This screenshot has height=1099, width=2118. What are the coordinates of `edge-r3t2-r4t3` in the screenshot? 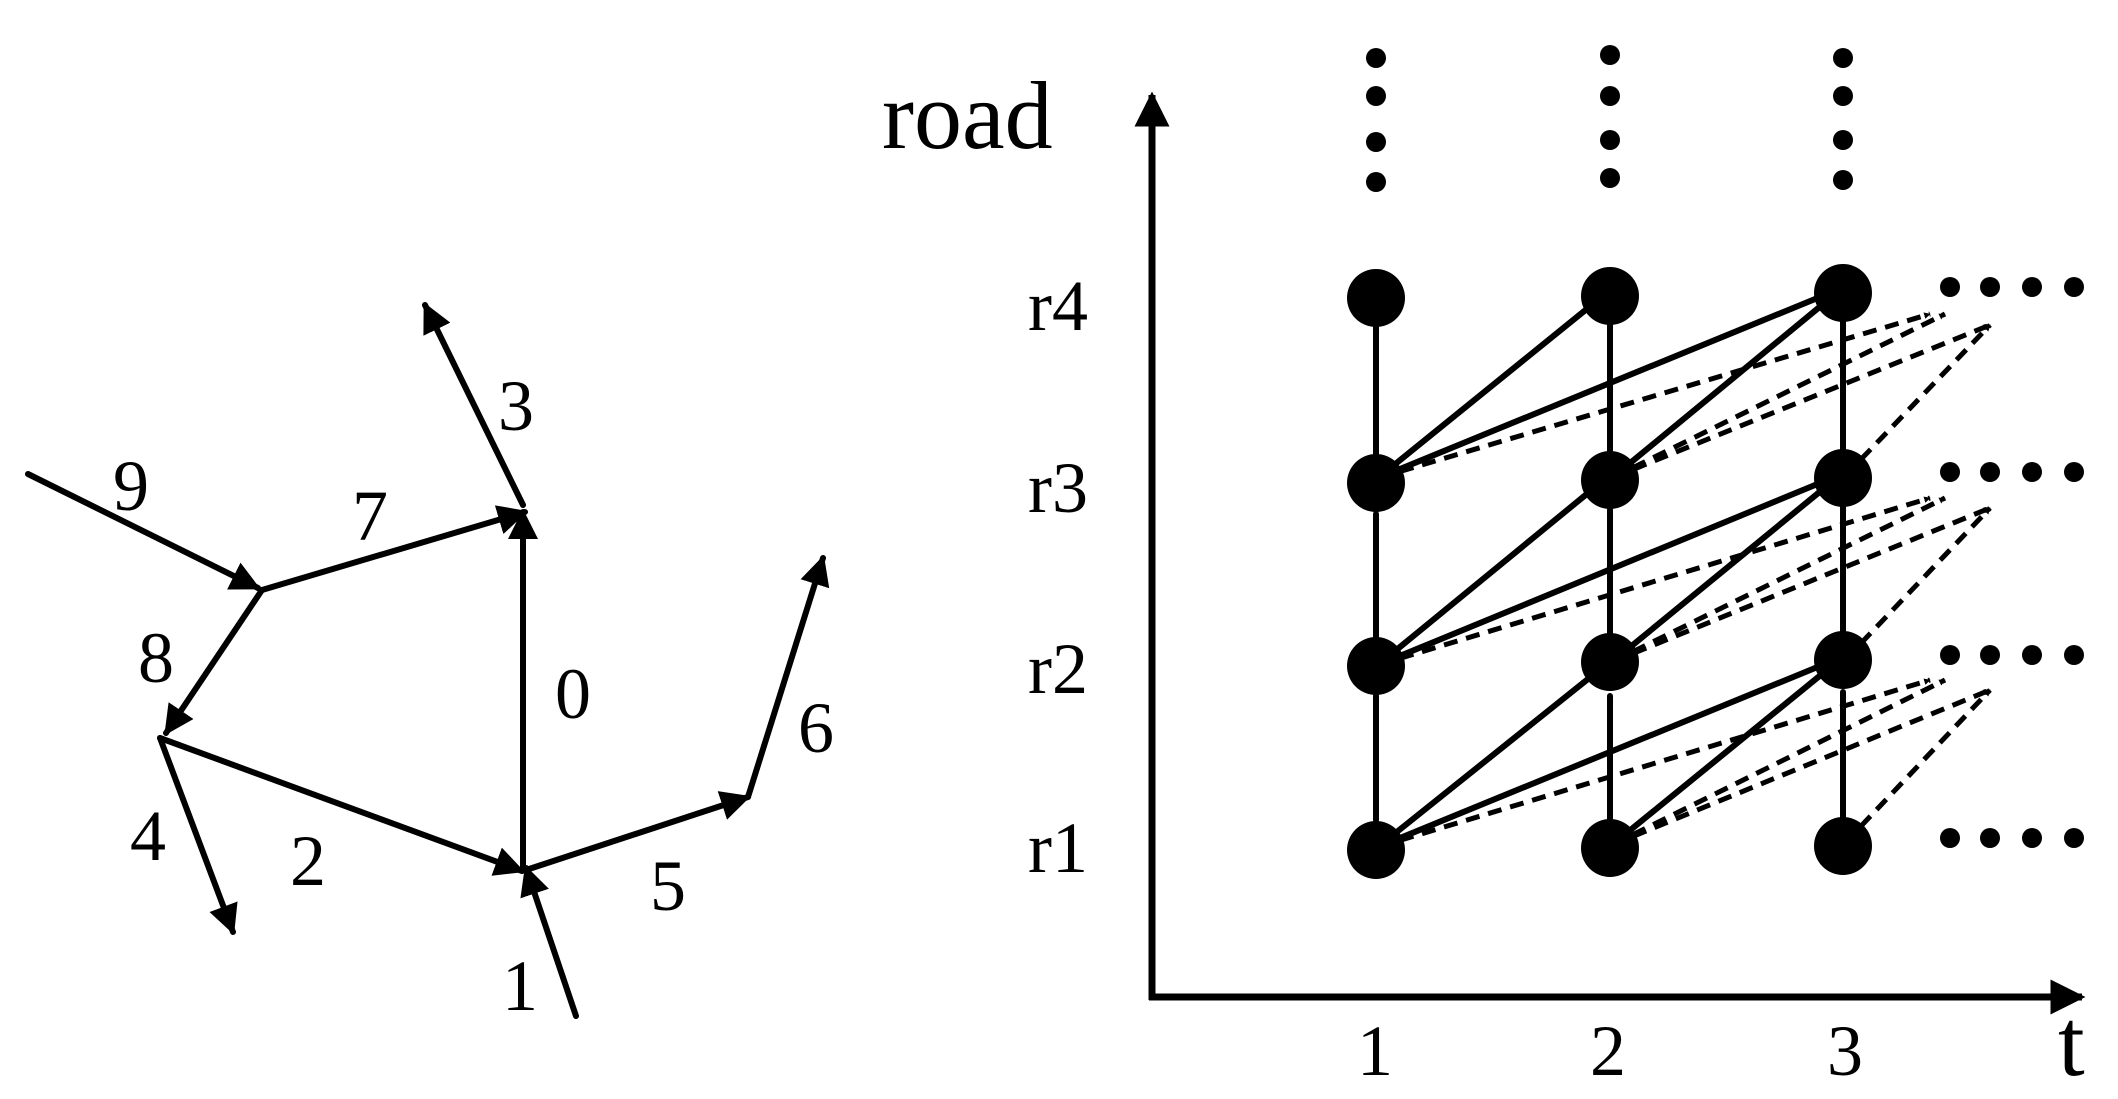 It's located at (1717, 391).